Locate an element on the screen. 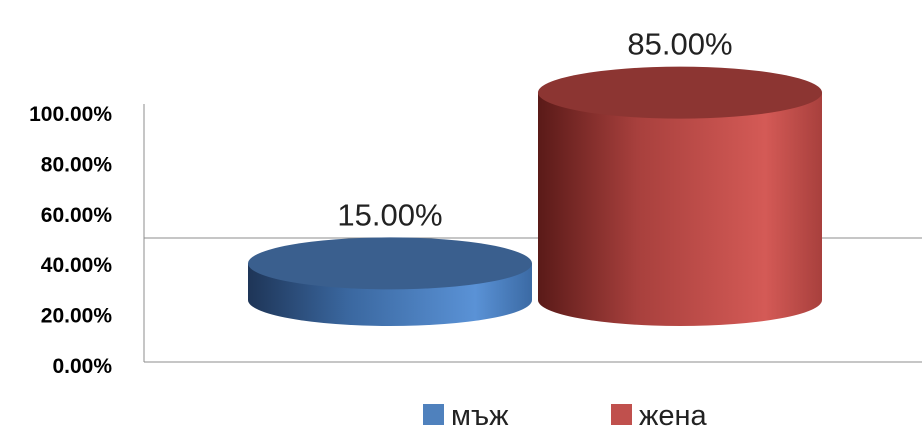 The image size is (922, 432). y-axis-ticks: 0.00% 20.00% 40.00% 60.00% 80.00% 100.00% is located at coordinates (70, 240).